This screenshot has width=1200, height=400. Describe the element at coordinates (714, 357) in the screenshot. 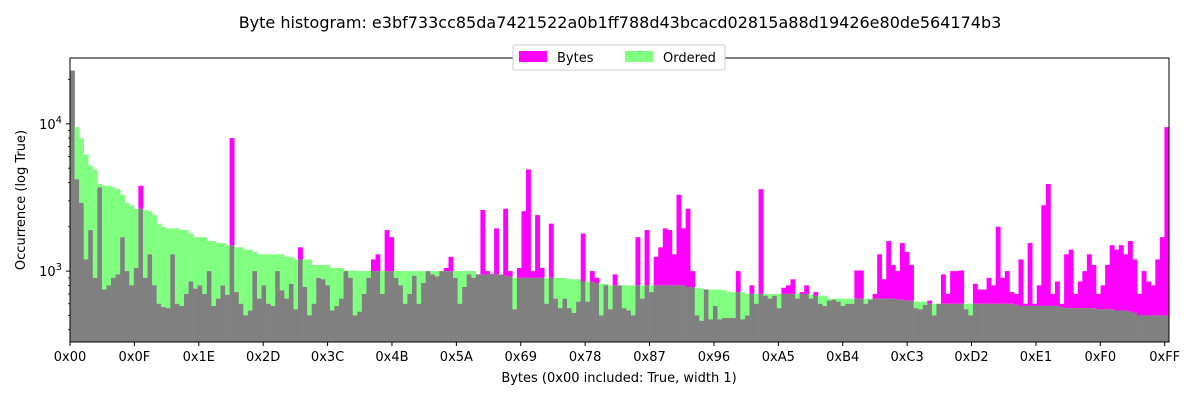

I see `x-tick-label-0x96: 0x96` at that location.